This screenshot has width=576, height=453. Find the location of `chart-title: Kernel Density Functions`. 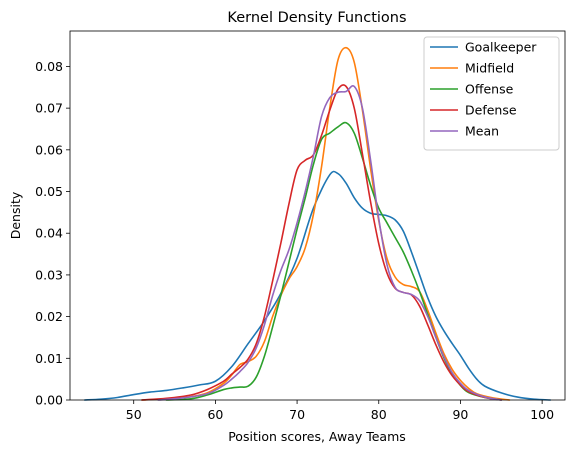

chart-title: Kernel Density Functions is located at coordinates (316, 18).